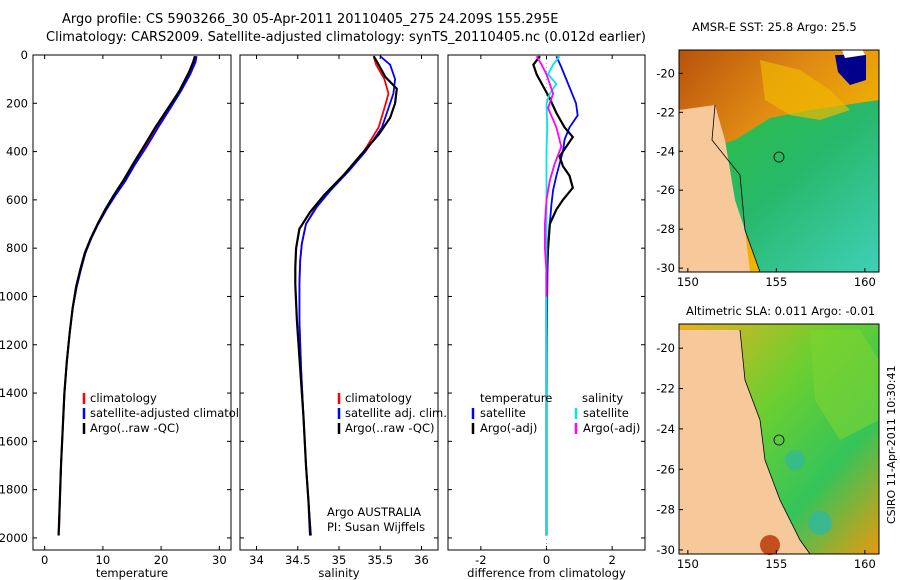 The image size is (900, 580). Describe the element at coordinates (175, 413) in the screenshot. I see `legend-label: satellite-adjusted climatology` at that location.